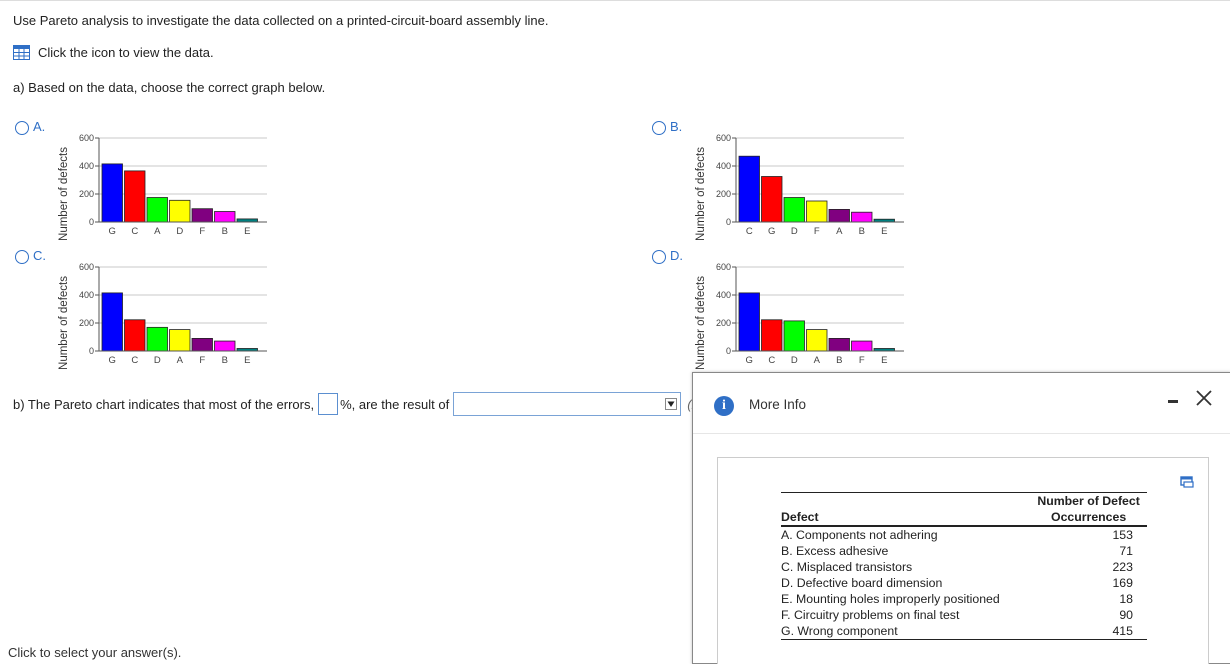 The width and height of the screenshot is (1230, 664). I want to click on option-d-radio, so click(659, 257).